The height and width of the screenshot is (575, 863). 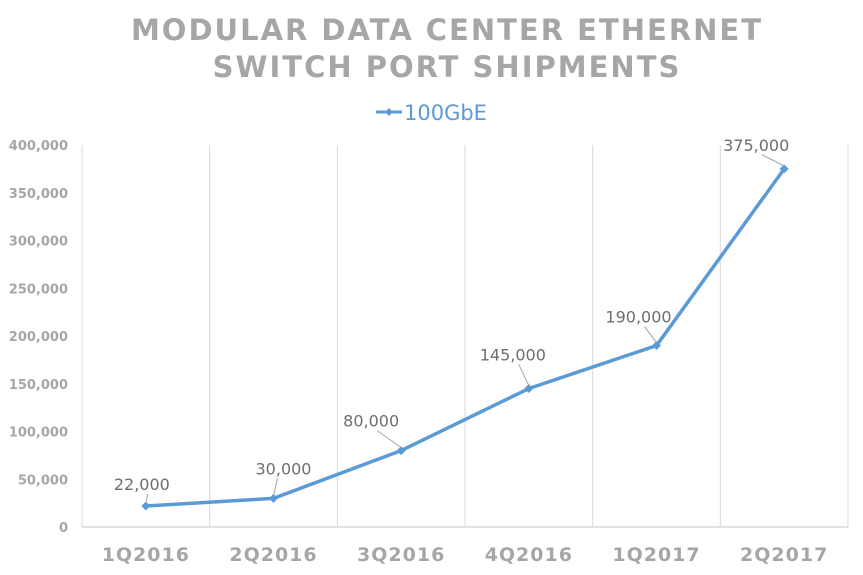 What do you see at coordinates (38, 146) in the screenshot?
I see `y-tick-label: 400,000` at bounding box center [38, 146].